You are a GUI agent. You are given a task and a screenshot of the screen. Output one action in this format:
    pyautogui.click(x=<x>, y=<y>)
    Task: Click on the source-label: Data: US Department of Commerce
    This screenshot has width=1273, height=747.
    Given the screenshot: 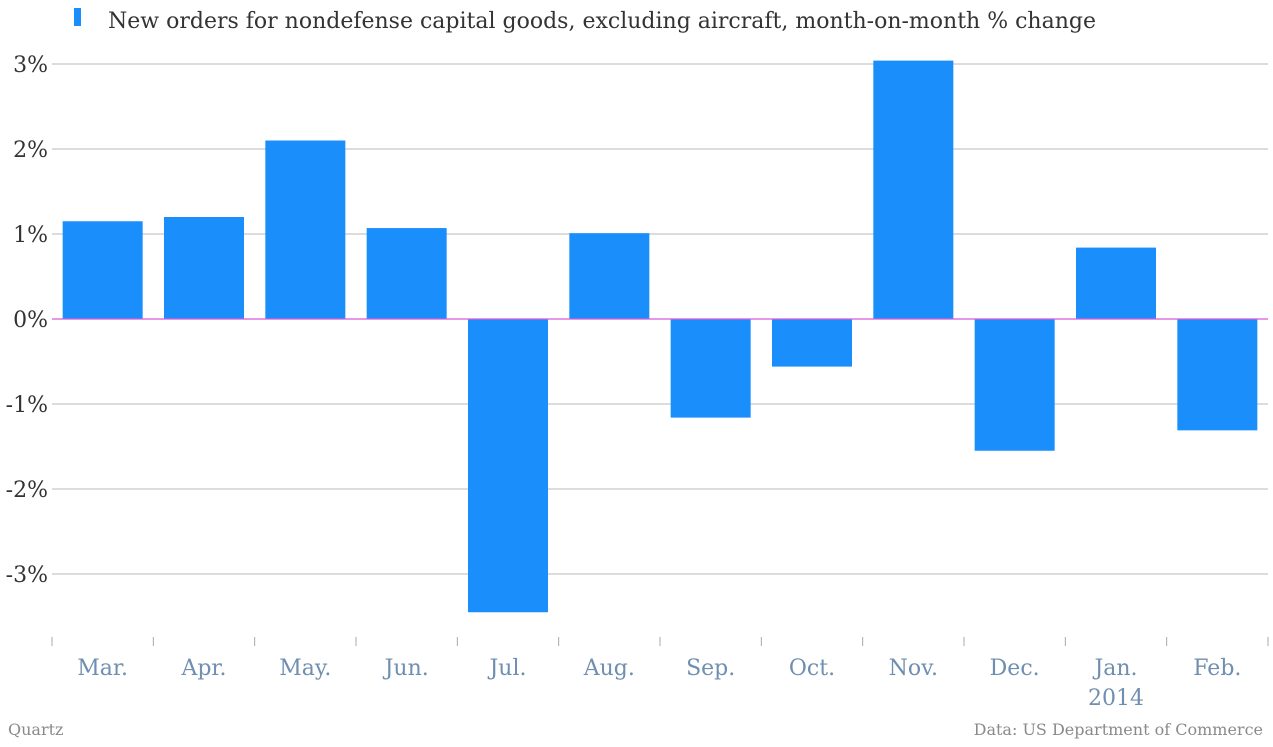 What is the action you would take?
    pyautogui.click(x=1118, y=729)
    